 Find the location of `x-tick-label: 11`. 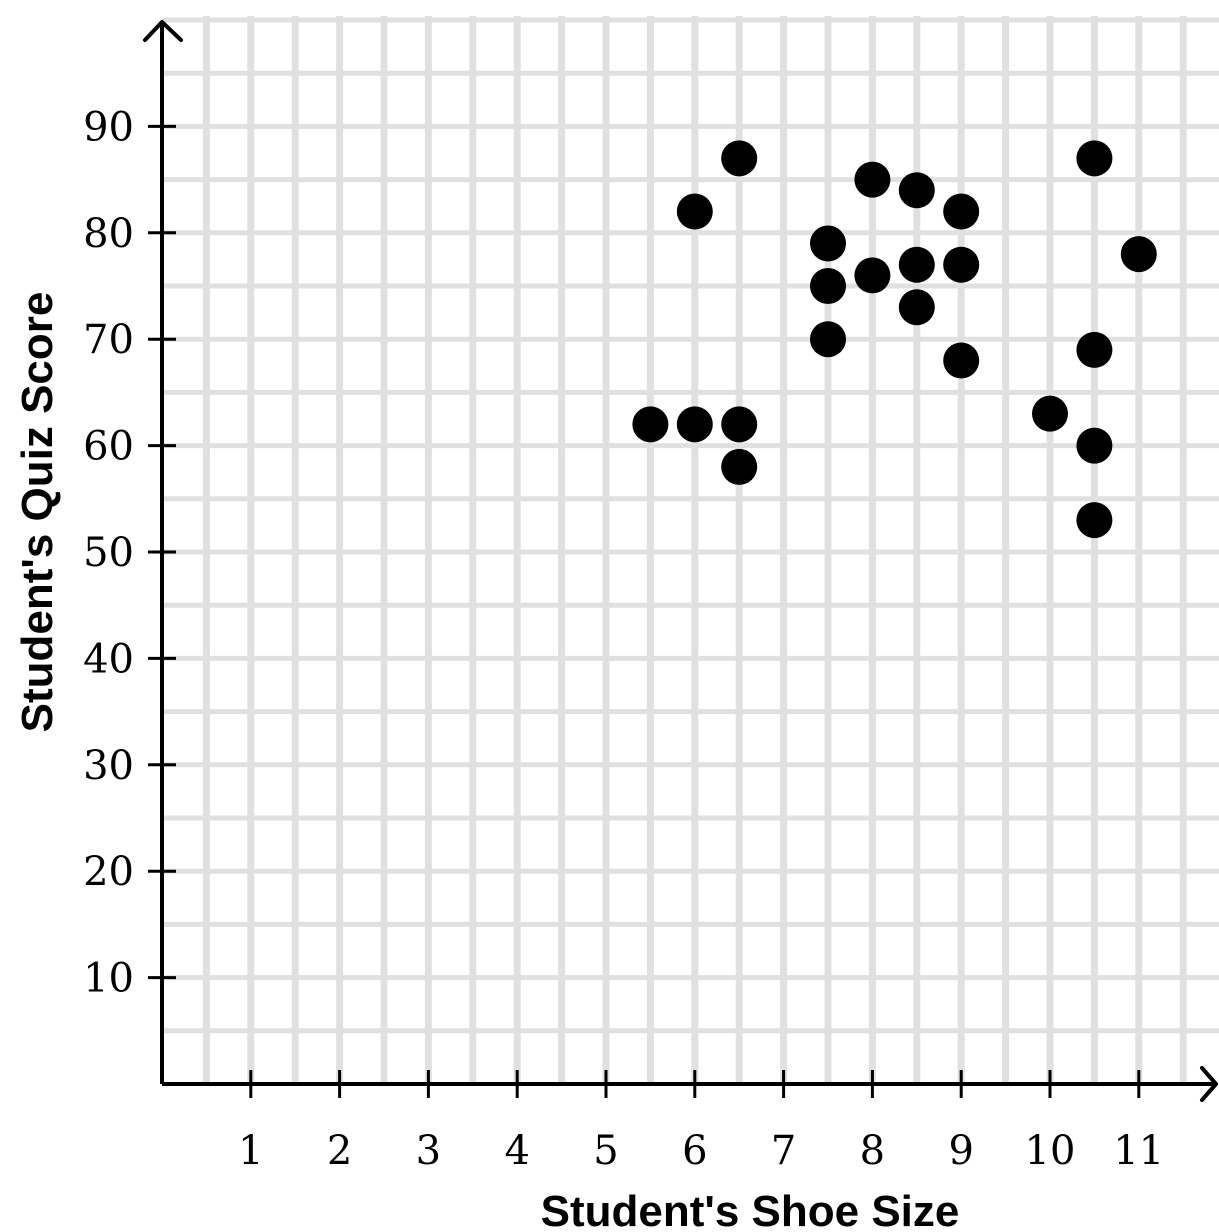

x-tick-label: 11 is located at coordinates (1138, 1151).